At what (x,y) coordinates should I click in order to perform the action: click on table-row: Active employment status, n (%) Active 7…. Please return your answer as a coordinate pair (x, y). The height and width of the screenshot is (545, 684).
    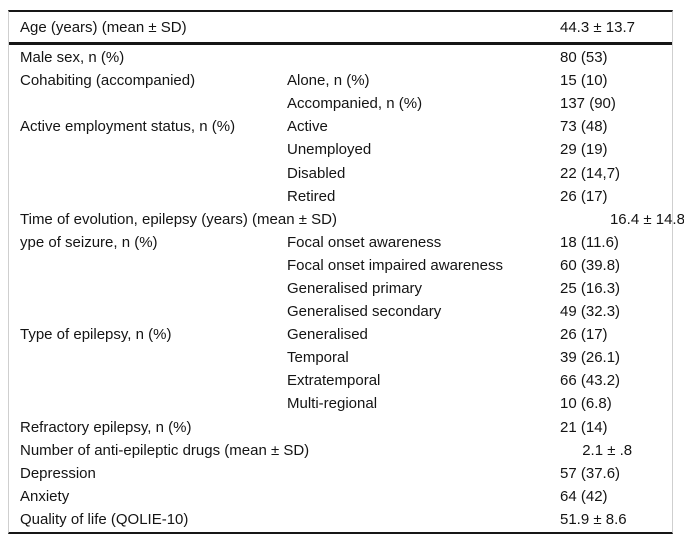
    Looking at the image, I should click on (340, 126).